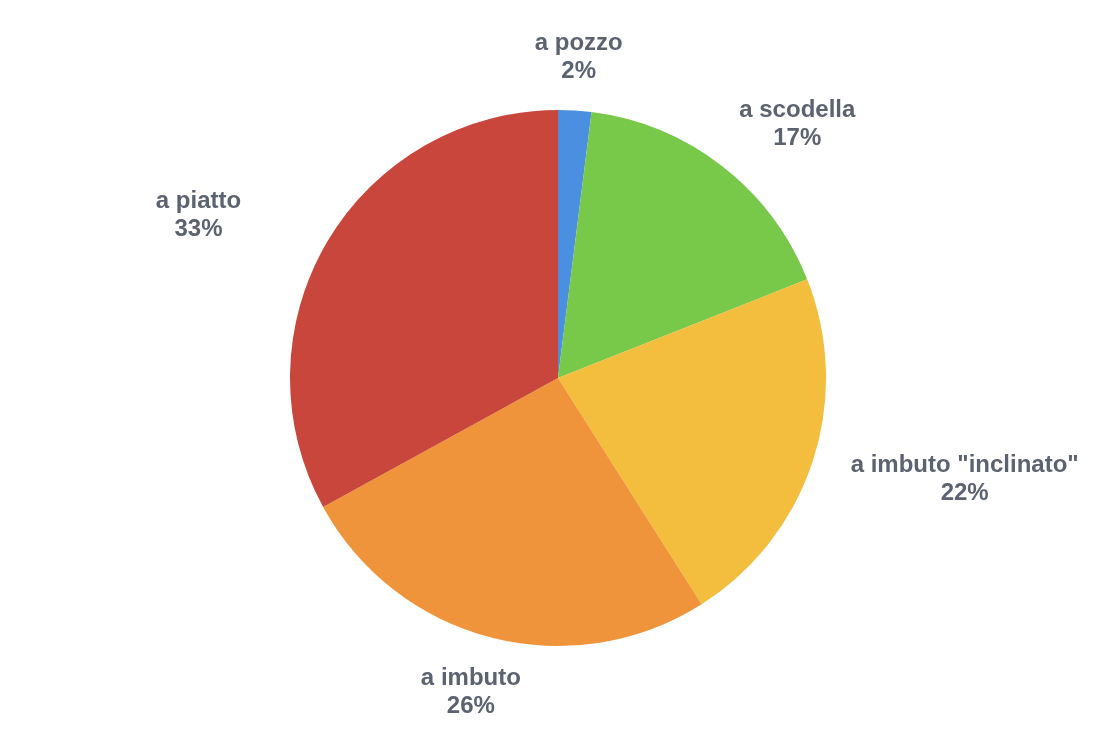 The height and width of the screenshot is (756, 1116). What do you see at coordinates (198, 199) in the screenshot?
I see `slice-label: a piatto` at bounding box center [198, 199].